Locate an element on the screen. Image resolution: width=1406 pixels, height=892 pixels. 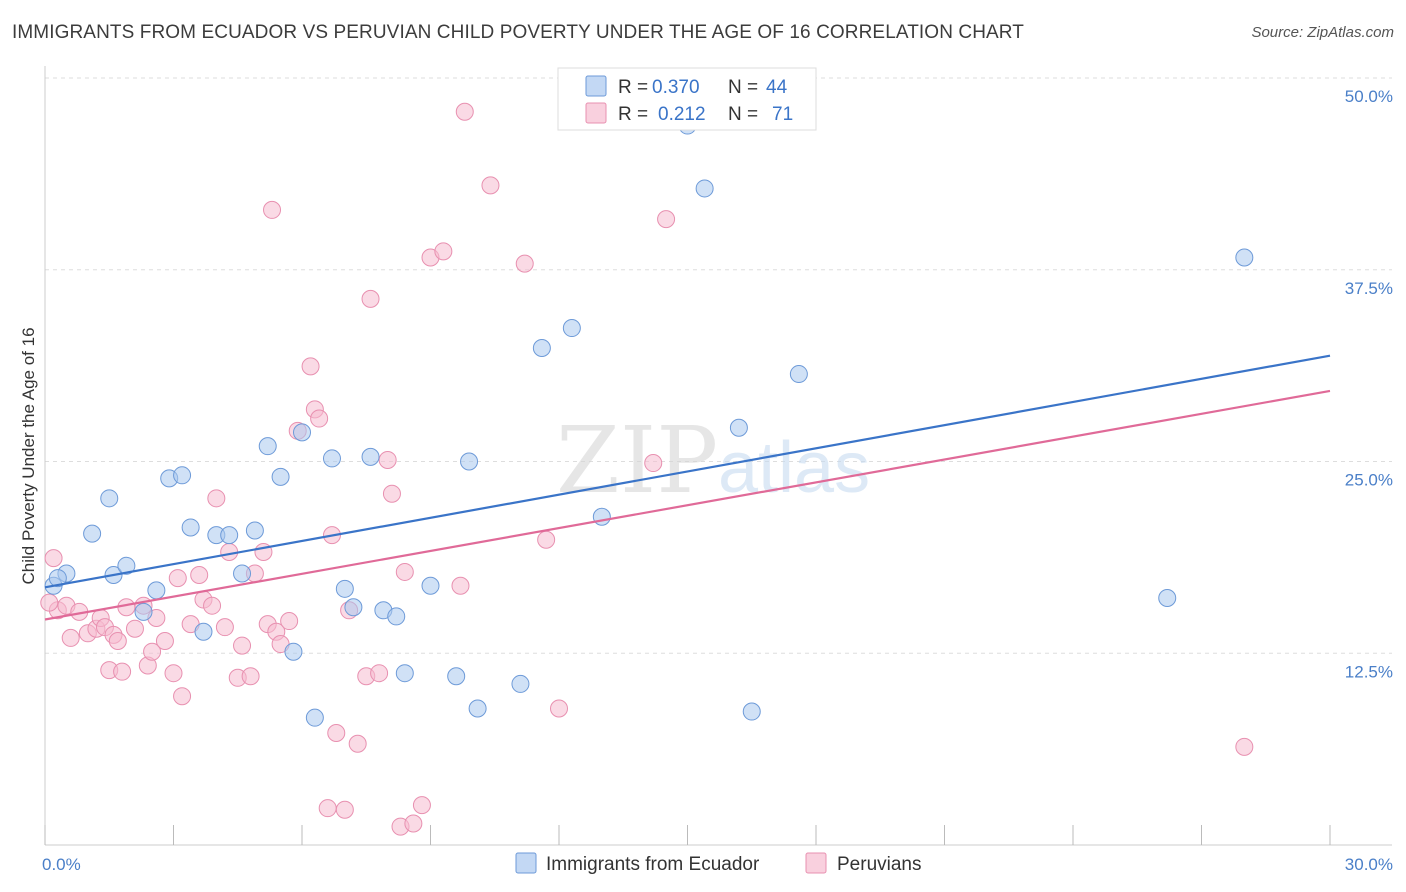
bottom-legend-swatch-ecuador is located at coordinates (526, 863).